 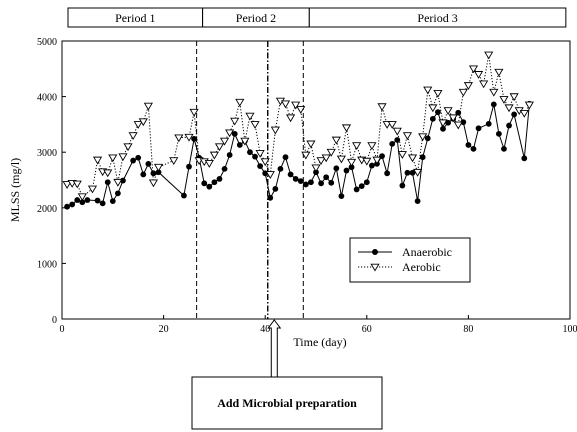 I want to click on y-axis: 0 1000 2000 3000 4000 5000, so click(x=51, y=181).